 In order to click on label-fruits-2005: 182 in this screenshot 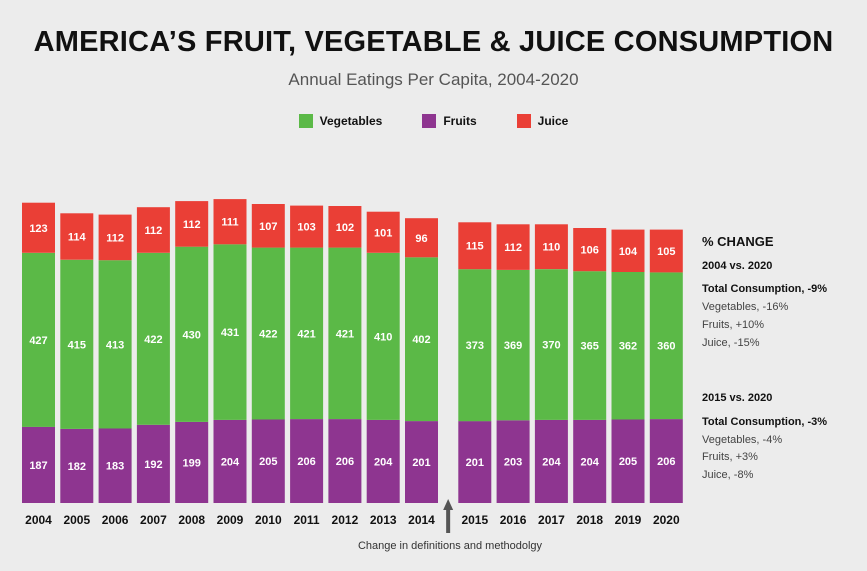, I will do `click(77, 467)`.